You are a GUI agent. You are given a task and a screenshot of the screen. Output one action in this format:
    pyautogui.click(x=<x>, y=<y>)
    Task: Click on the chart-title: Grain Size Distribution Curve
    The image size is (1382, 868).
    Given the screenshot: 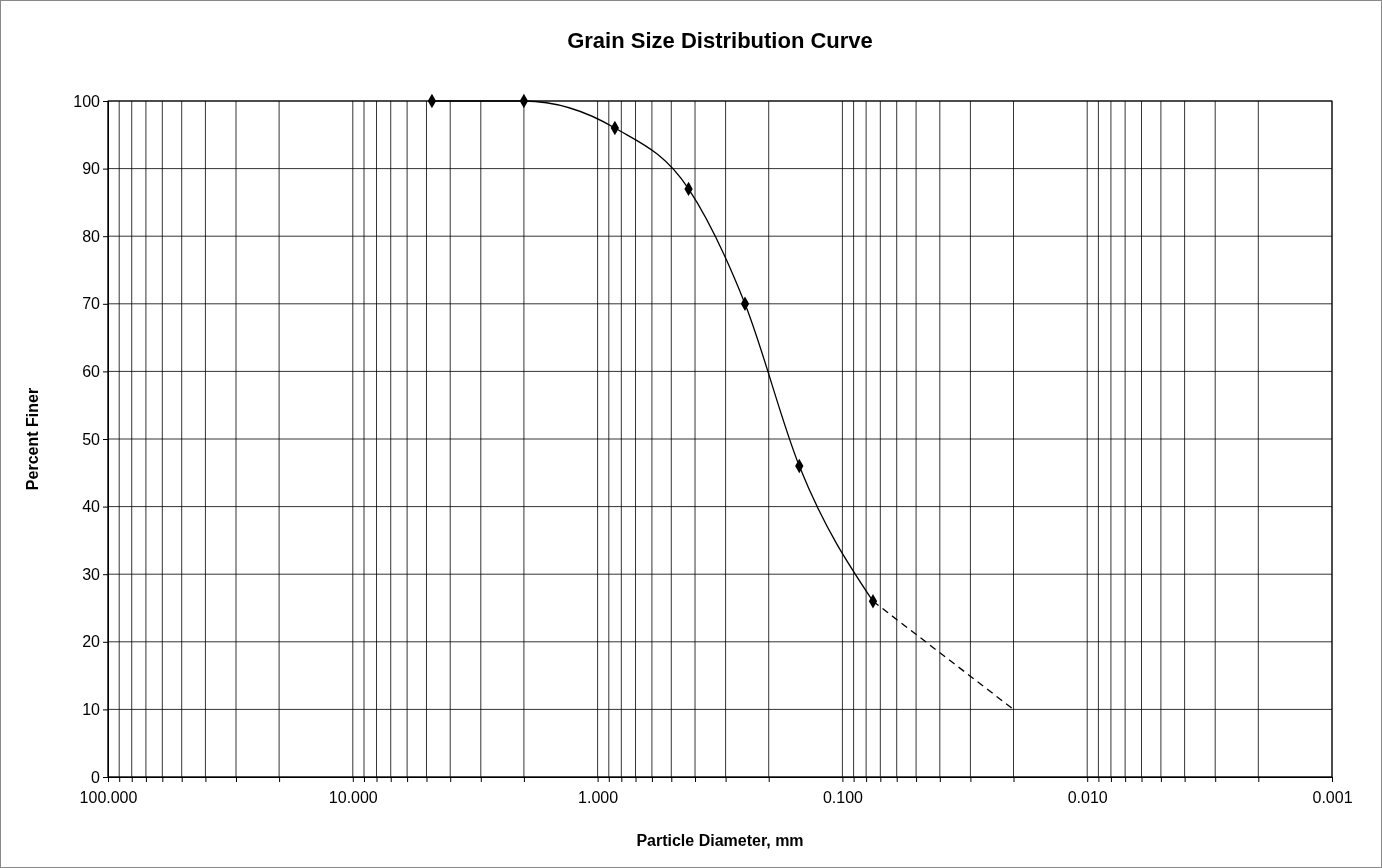 What is the action you would take?
    pyautogui.click(x=720, y=40)
    